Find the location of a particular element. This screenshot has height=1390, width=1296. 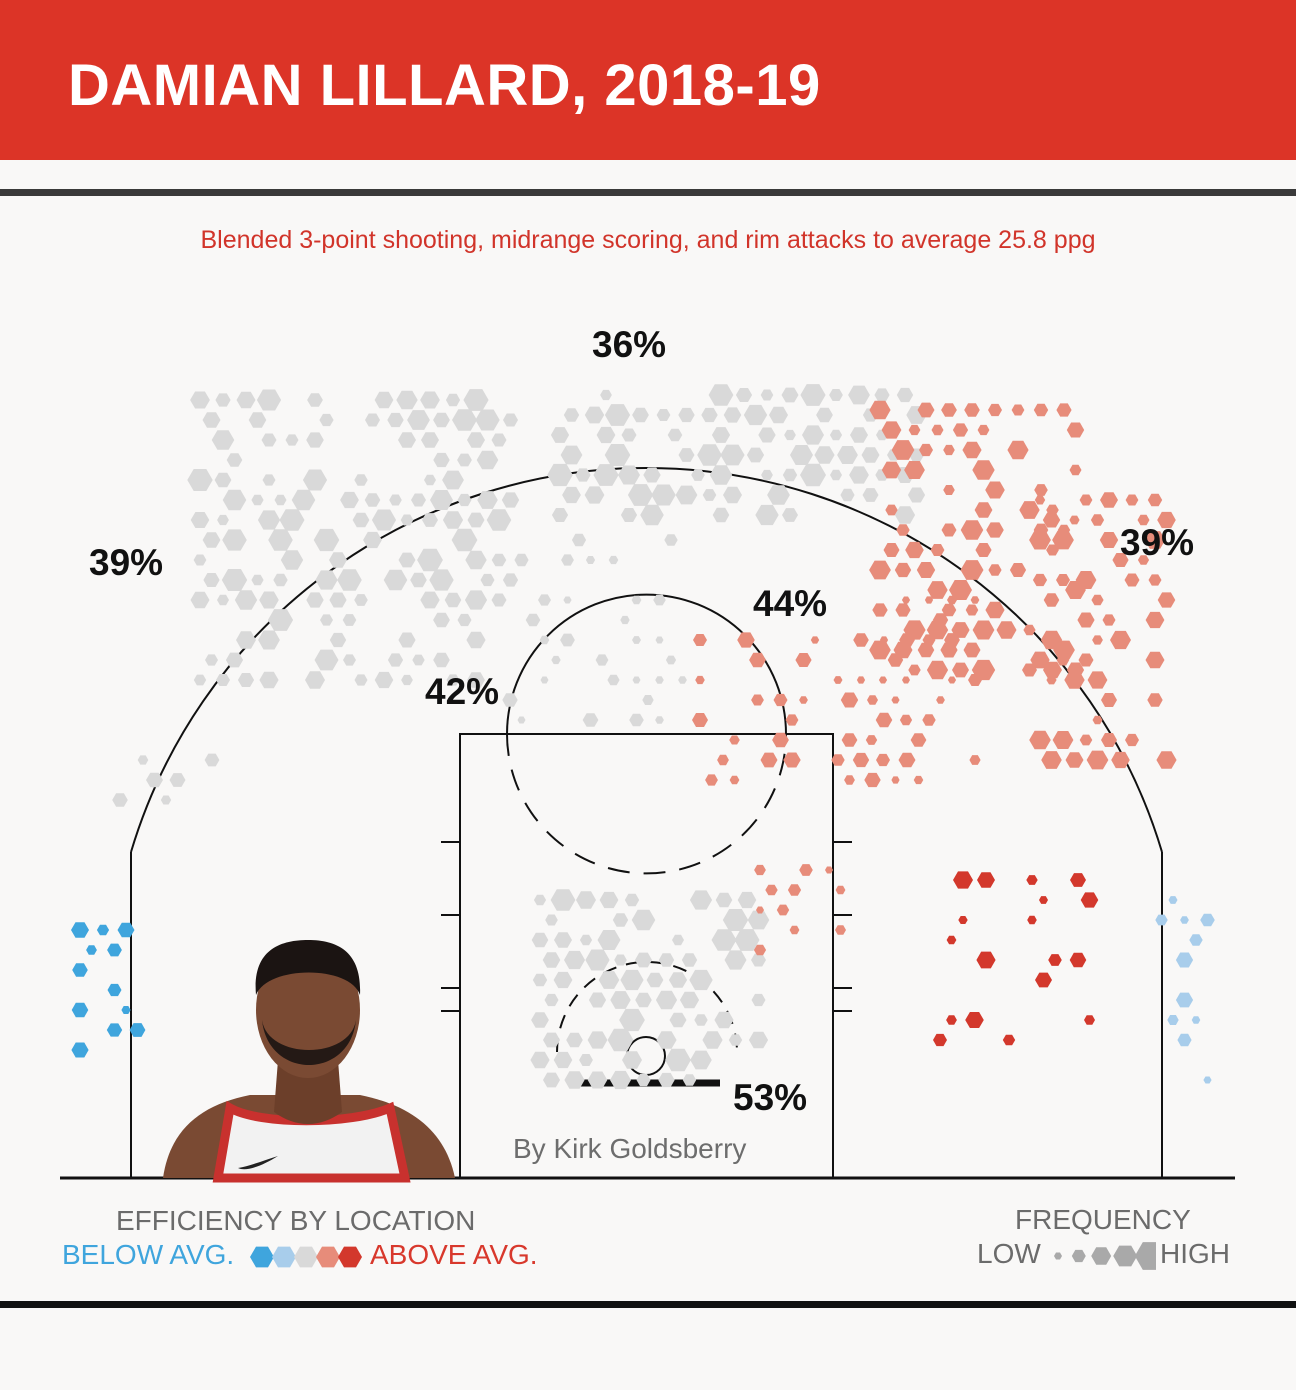

frequency-legend-title: FREQUENCY is located at coordinates (1103, 1219).